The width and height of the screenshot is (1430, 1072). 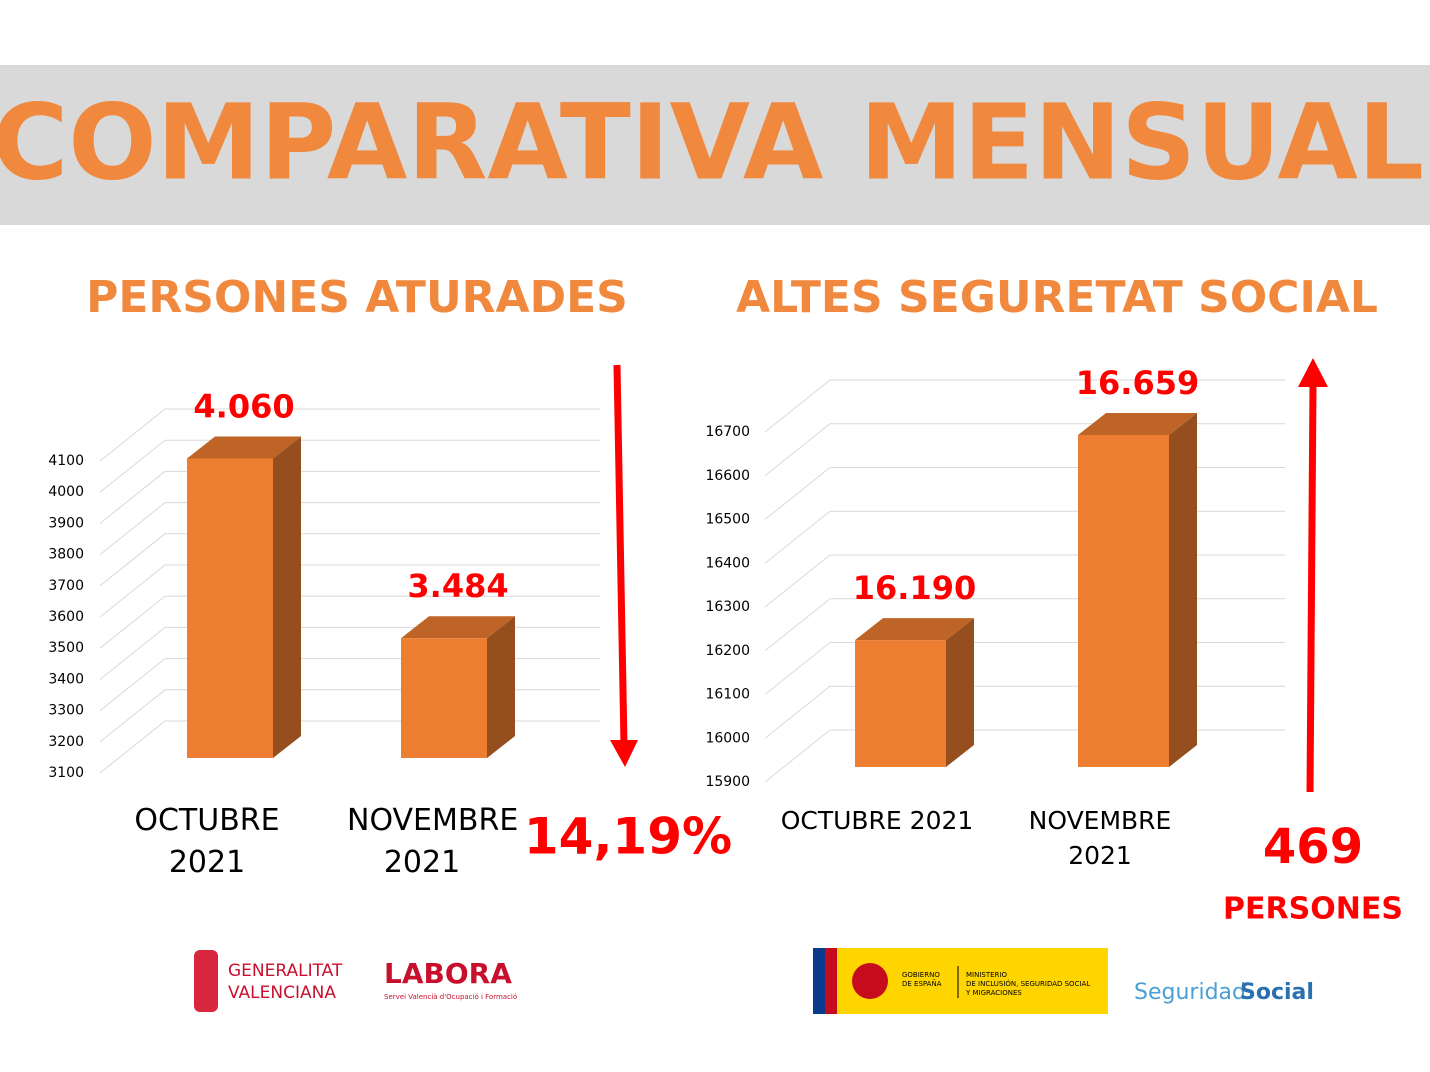 What do you see at coordinates (66, 711) in the screenshot?
I see `y-tick-label: 3300` at bounding box center [66, 711].